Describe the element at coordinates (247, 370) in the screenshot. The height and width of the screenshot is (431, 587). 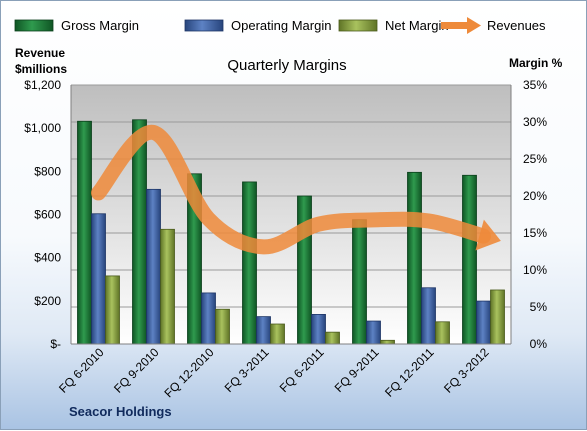
I see `x-tick-label: FQ 3-2011` at that location.